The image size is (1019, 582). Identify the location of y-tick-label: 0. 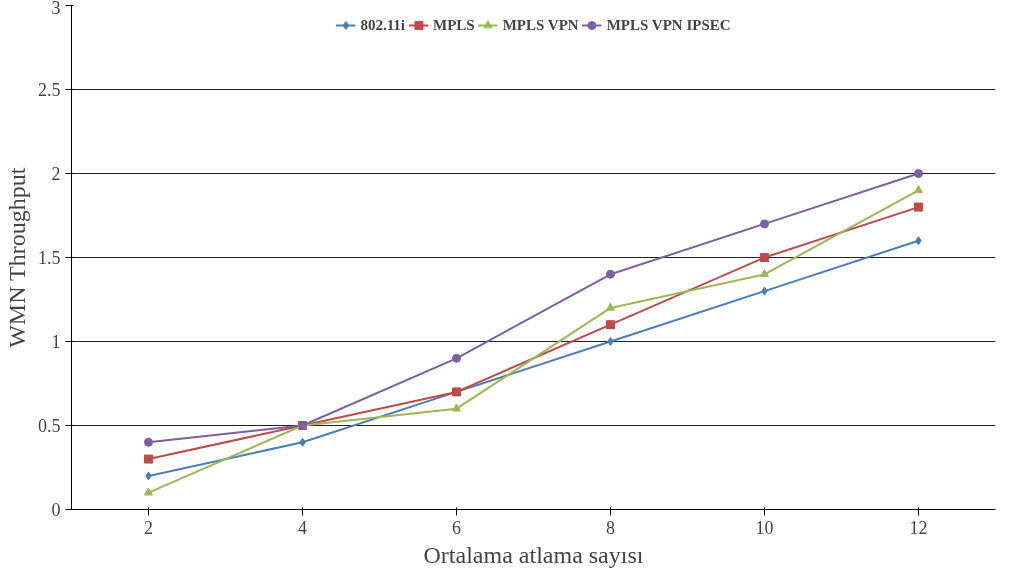
(56, 510).